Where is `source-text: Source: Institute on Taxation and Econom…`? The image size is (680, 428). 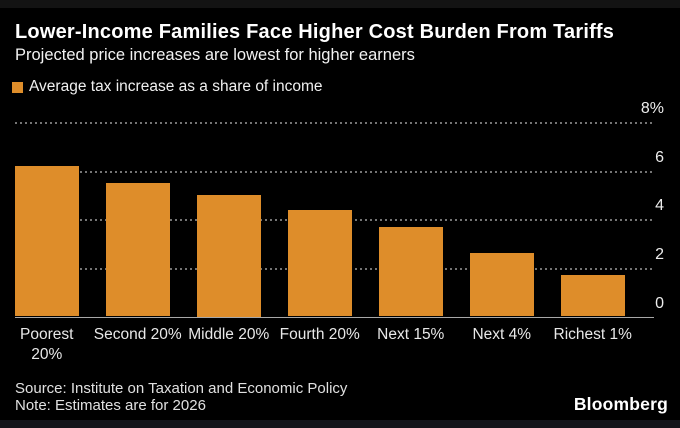
source-text: Source: Institute on Taxation and Econom… is located at coordinates (181, 388).